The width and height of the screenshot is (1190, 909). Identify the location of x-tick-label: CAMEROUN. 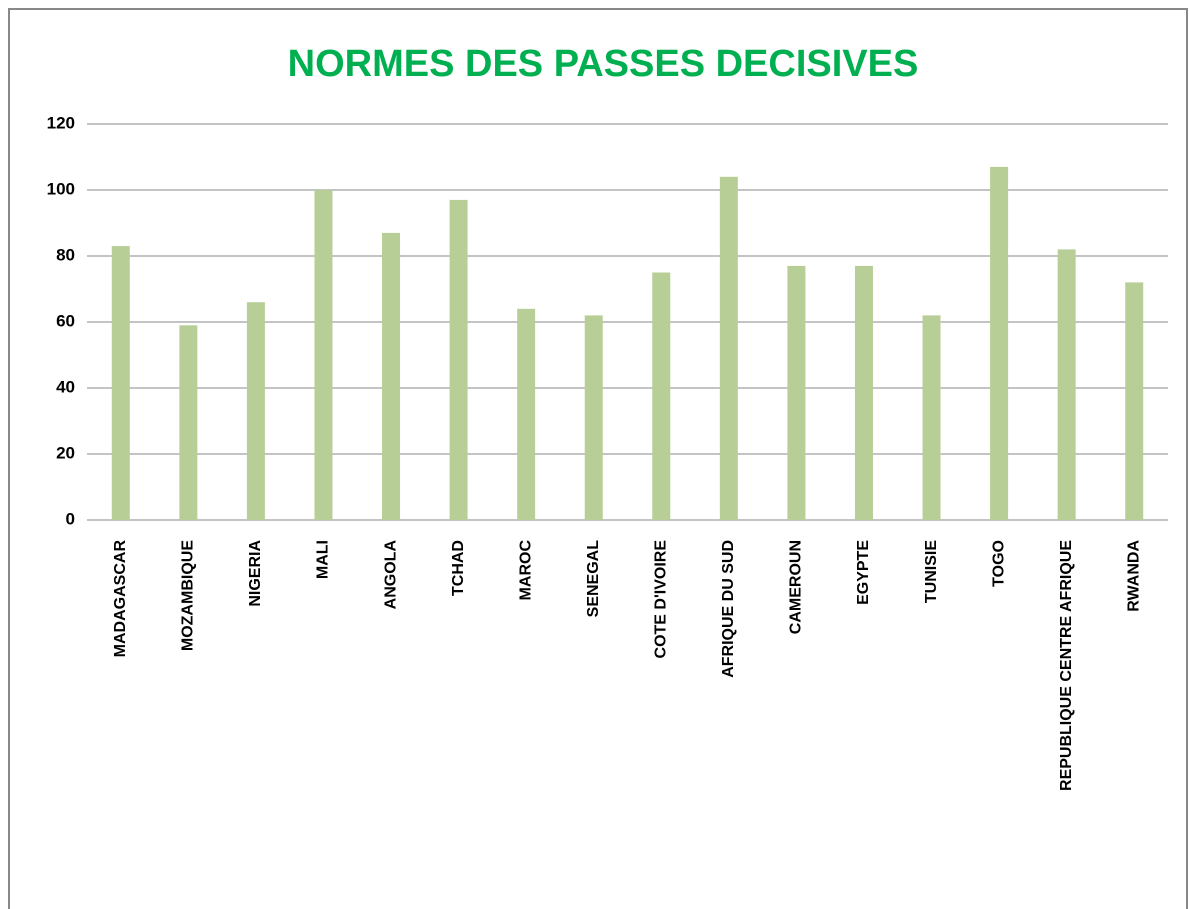
(796, 587).